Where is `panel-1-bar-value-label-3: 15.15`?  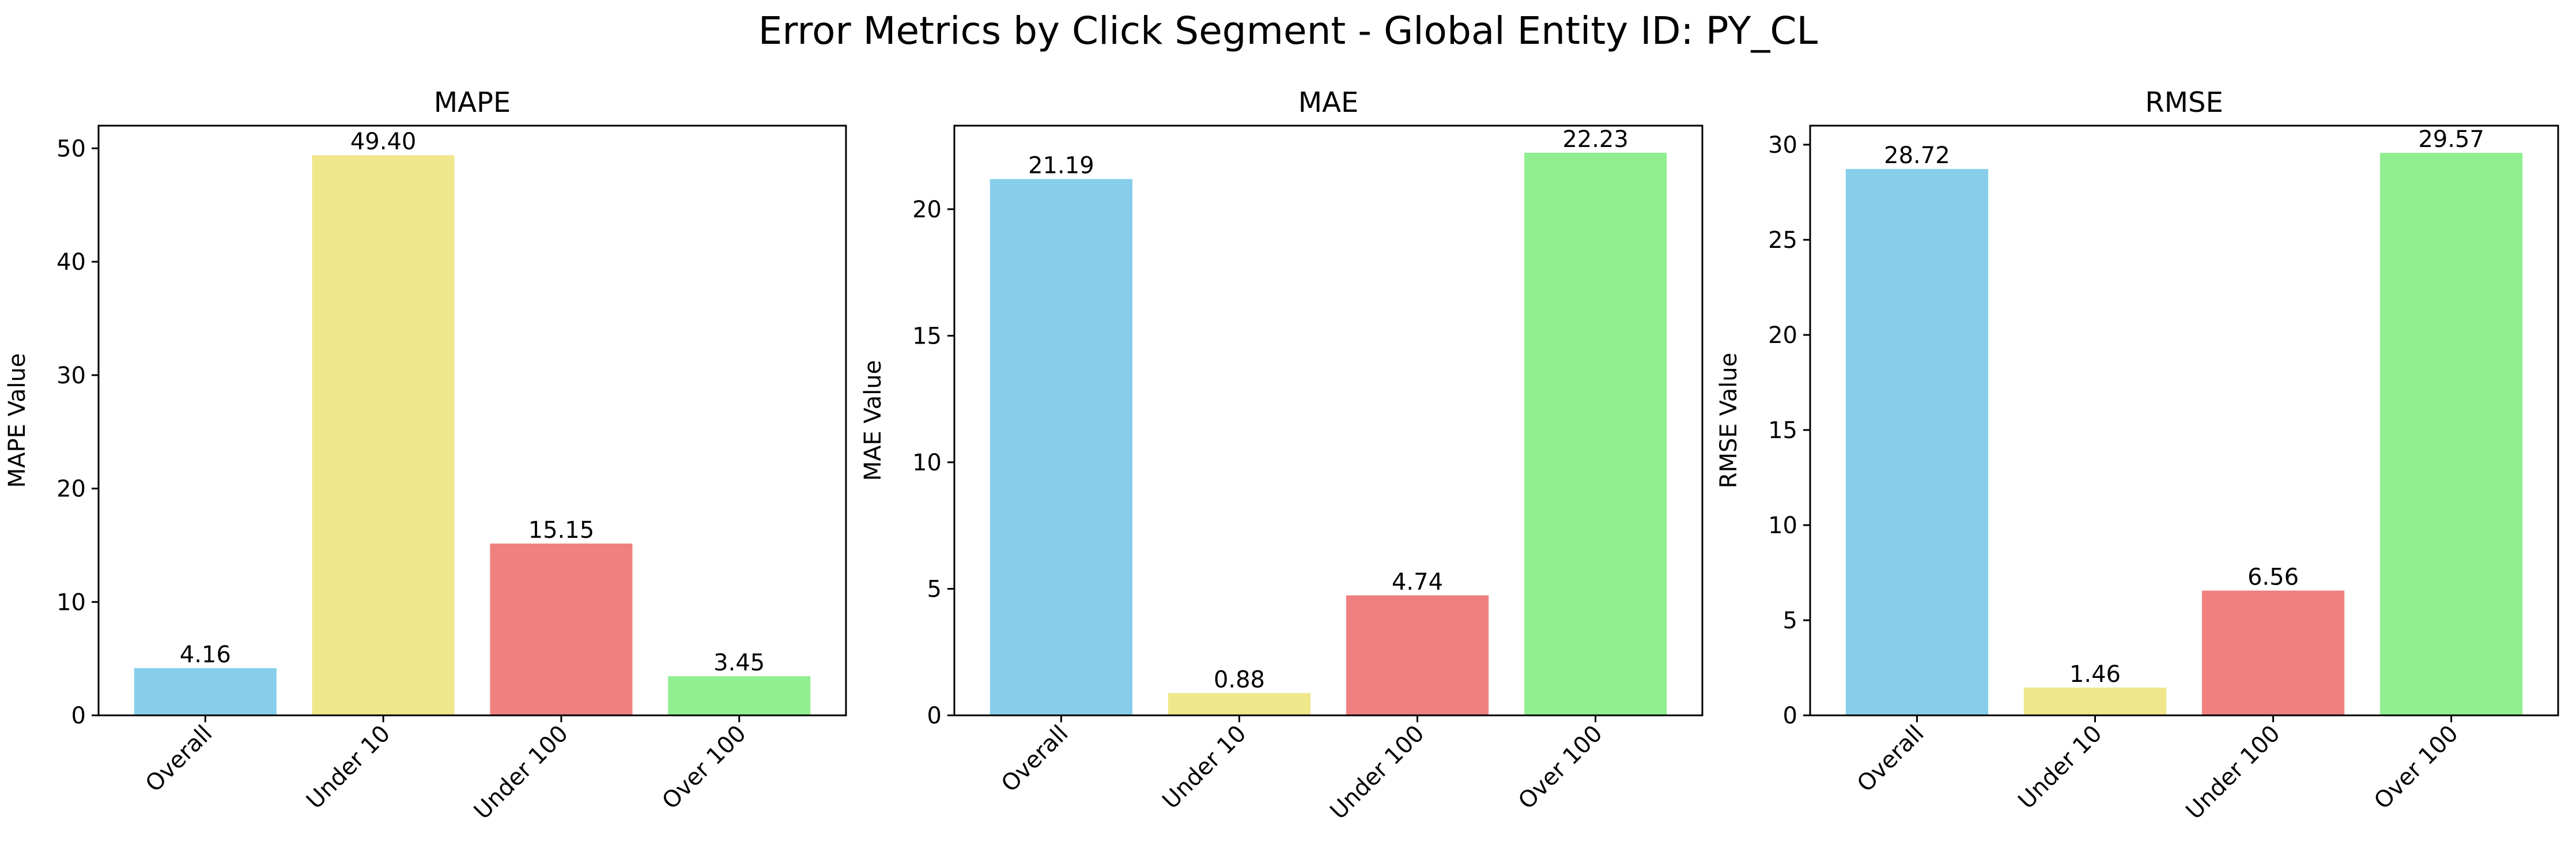
panel-1-bar-value-label-3: 15.15 is located at coordinates (561, 530).